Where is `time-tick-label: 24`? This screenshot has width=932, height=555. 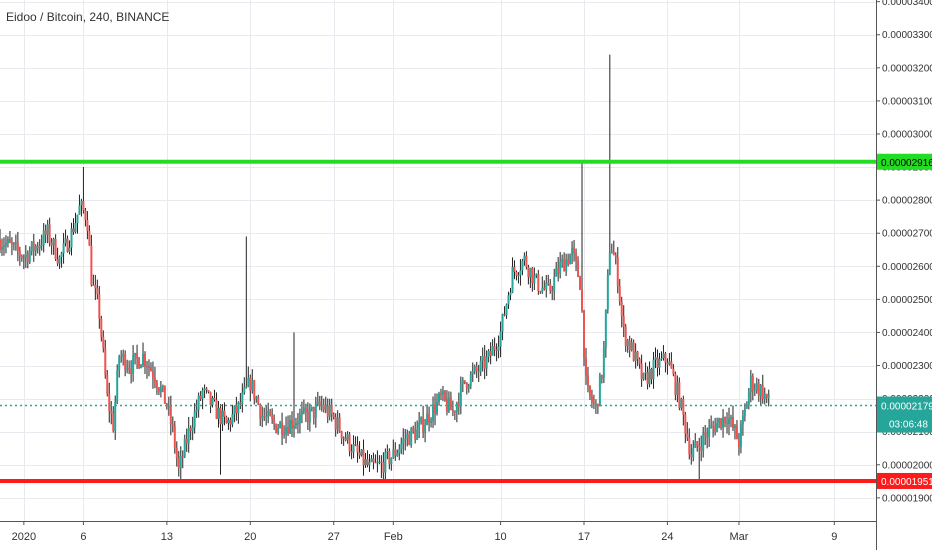 time-tick-label: 24 is located at coordinates (667, 537).